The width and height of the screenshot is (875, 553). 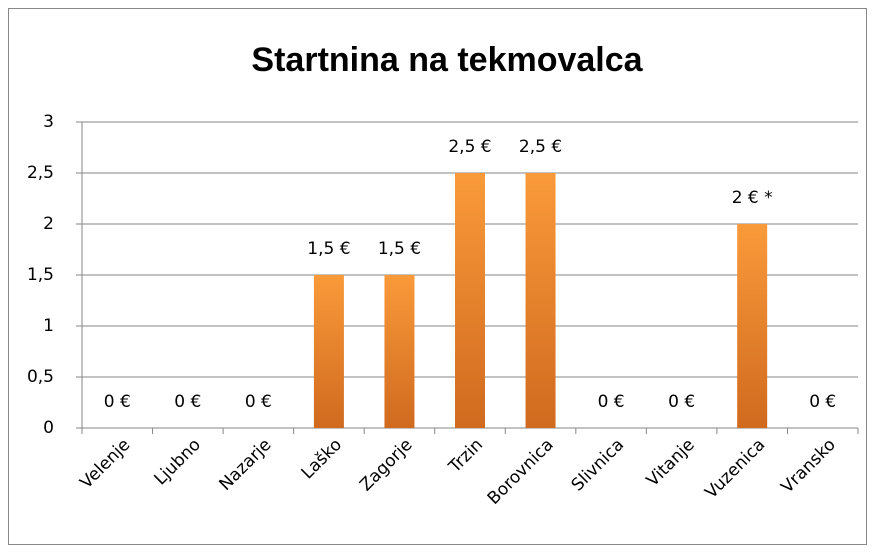 What do you see at coordinates (48, 428) in the screenshot?
I see `y-tick-label: 0` at bounding box center [48, 428].